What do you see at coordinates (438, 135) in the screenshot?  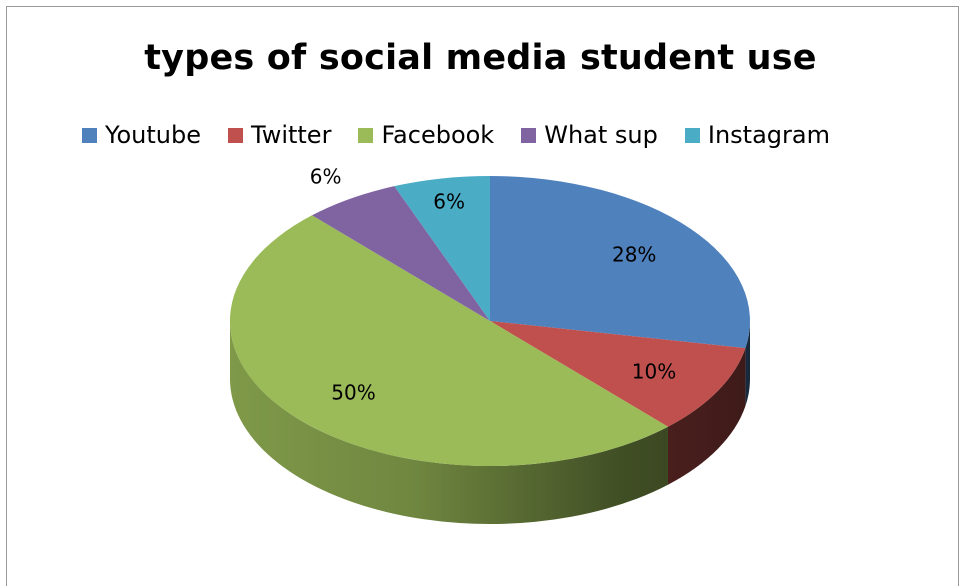 I see `legend-label-facebook: Facebook` at bounding box center [438, 135].